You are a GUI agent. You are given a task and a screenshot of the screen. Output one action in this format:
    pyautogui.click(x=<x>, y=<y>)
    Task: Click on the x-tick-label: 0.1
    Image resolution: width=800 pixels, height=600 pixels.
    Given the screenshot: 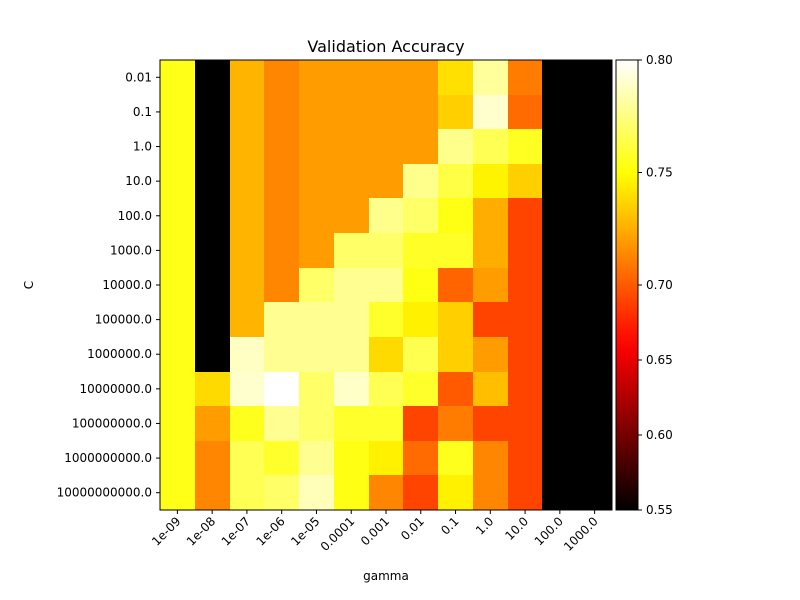 What is the action you would take?
    pyautogui.click(x=449, y=525)
    